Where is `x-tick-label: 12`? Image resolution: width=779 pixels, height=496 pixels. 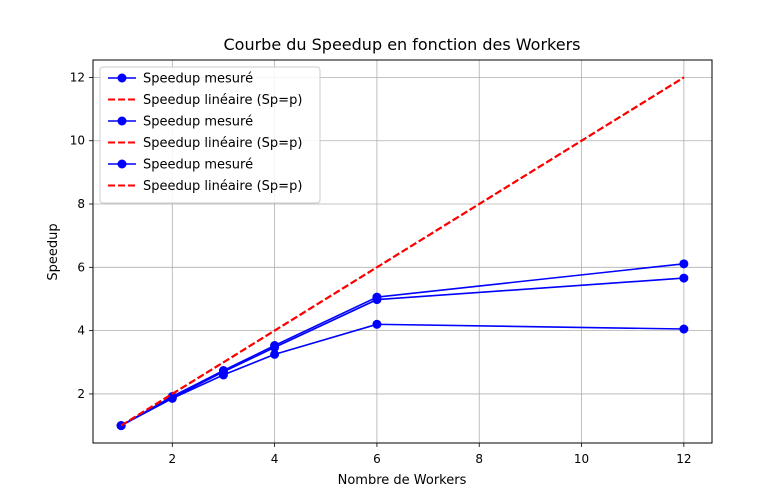 x-tick-label: 12 is located at coordinates (683, 459).